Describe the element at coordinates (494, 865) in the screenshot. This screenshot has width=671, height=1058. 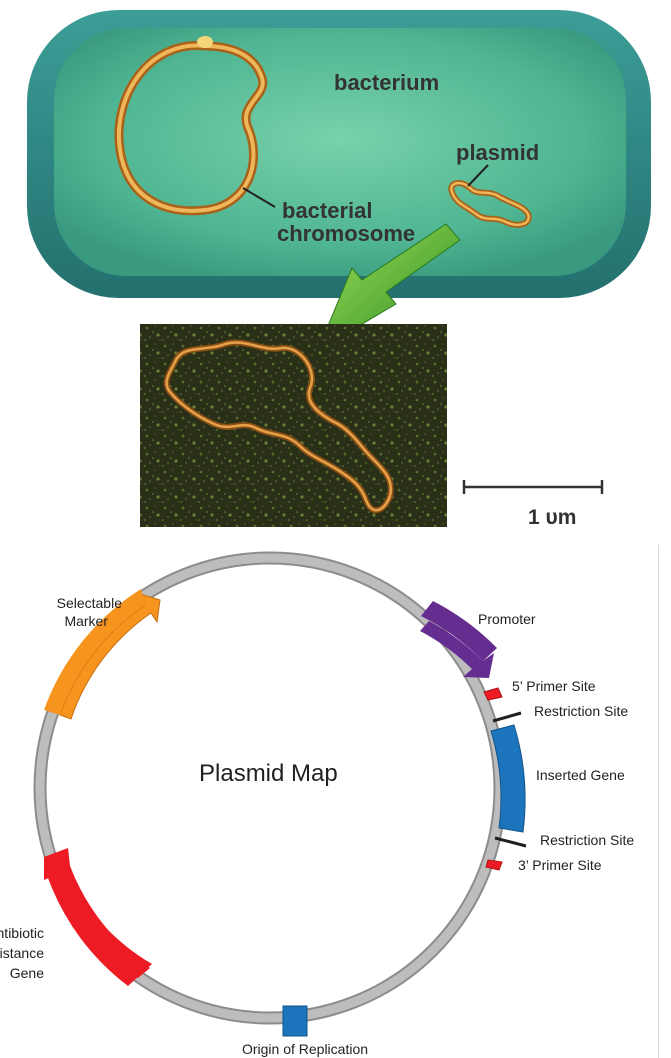
I see `primer-3-marker` at that location.